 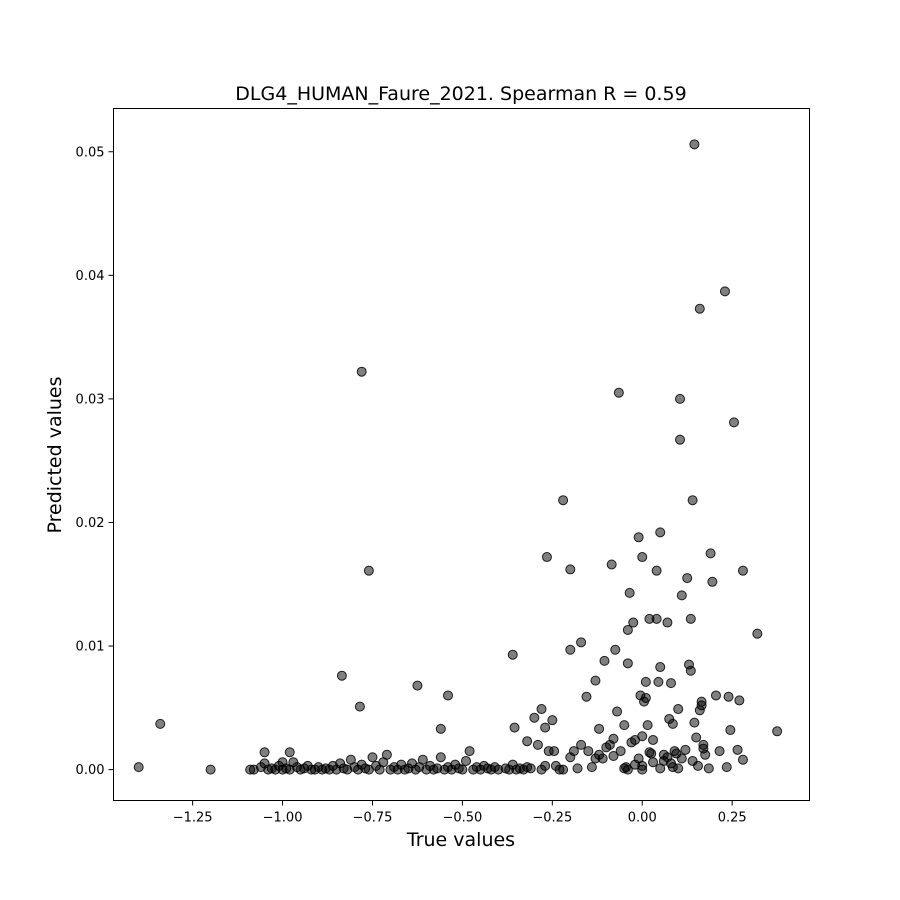 What do you see at coordinates (95, 461) in the screenshot?
I see `y-axis: 0.00 0.01 0.02 0.03 0.04 0.05` at bounding box center [95, 461].